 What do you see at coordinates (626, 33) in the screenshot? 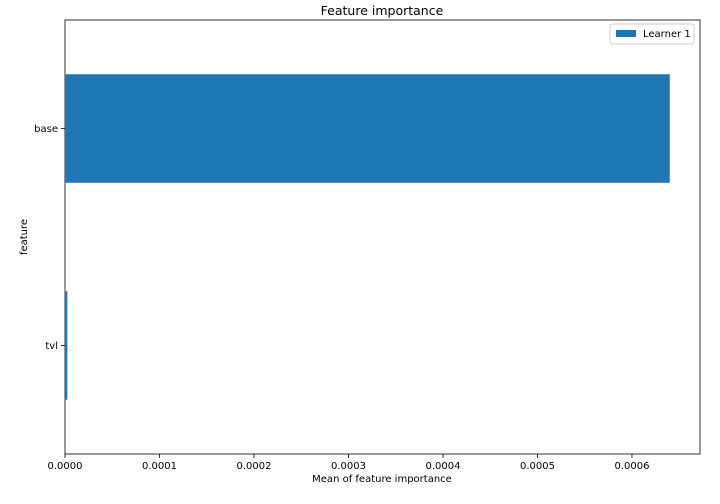
I see `legend-swatch` at bounding box center [626, 33].